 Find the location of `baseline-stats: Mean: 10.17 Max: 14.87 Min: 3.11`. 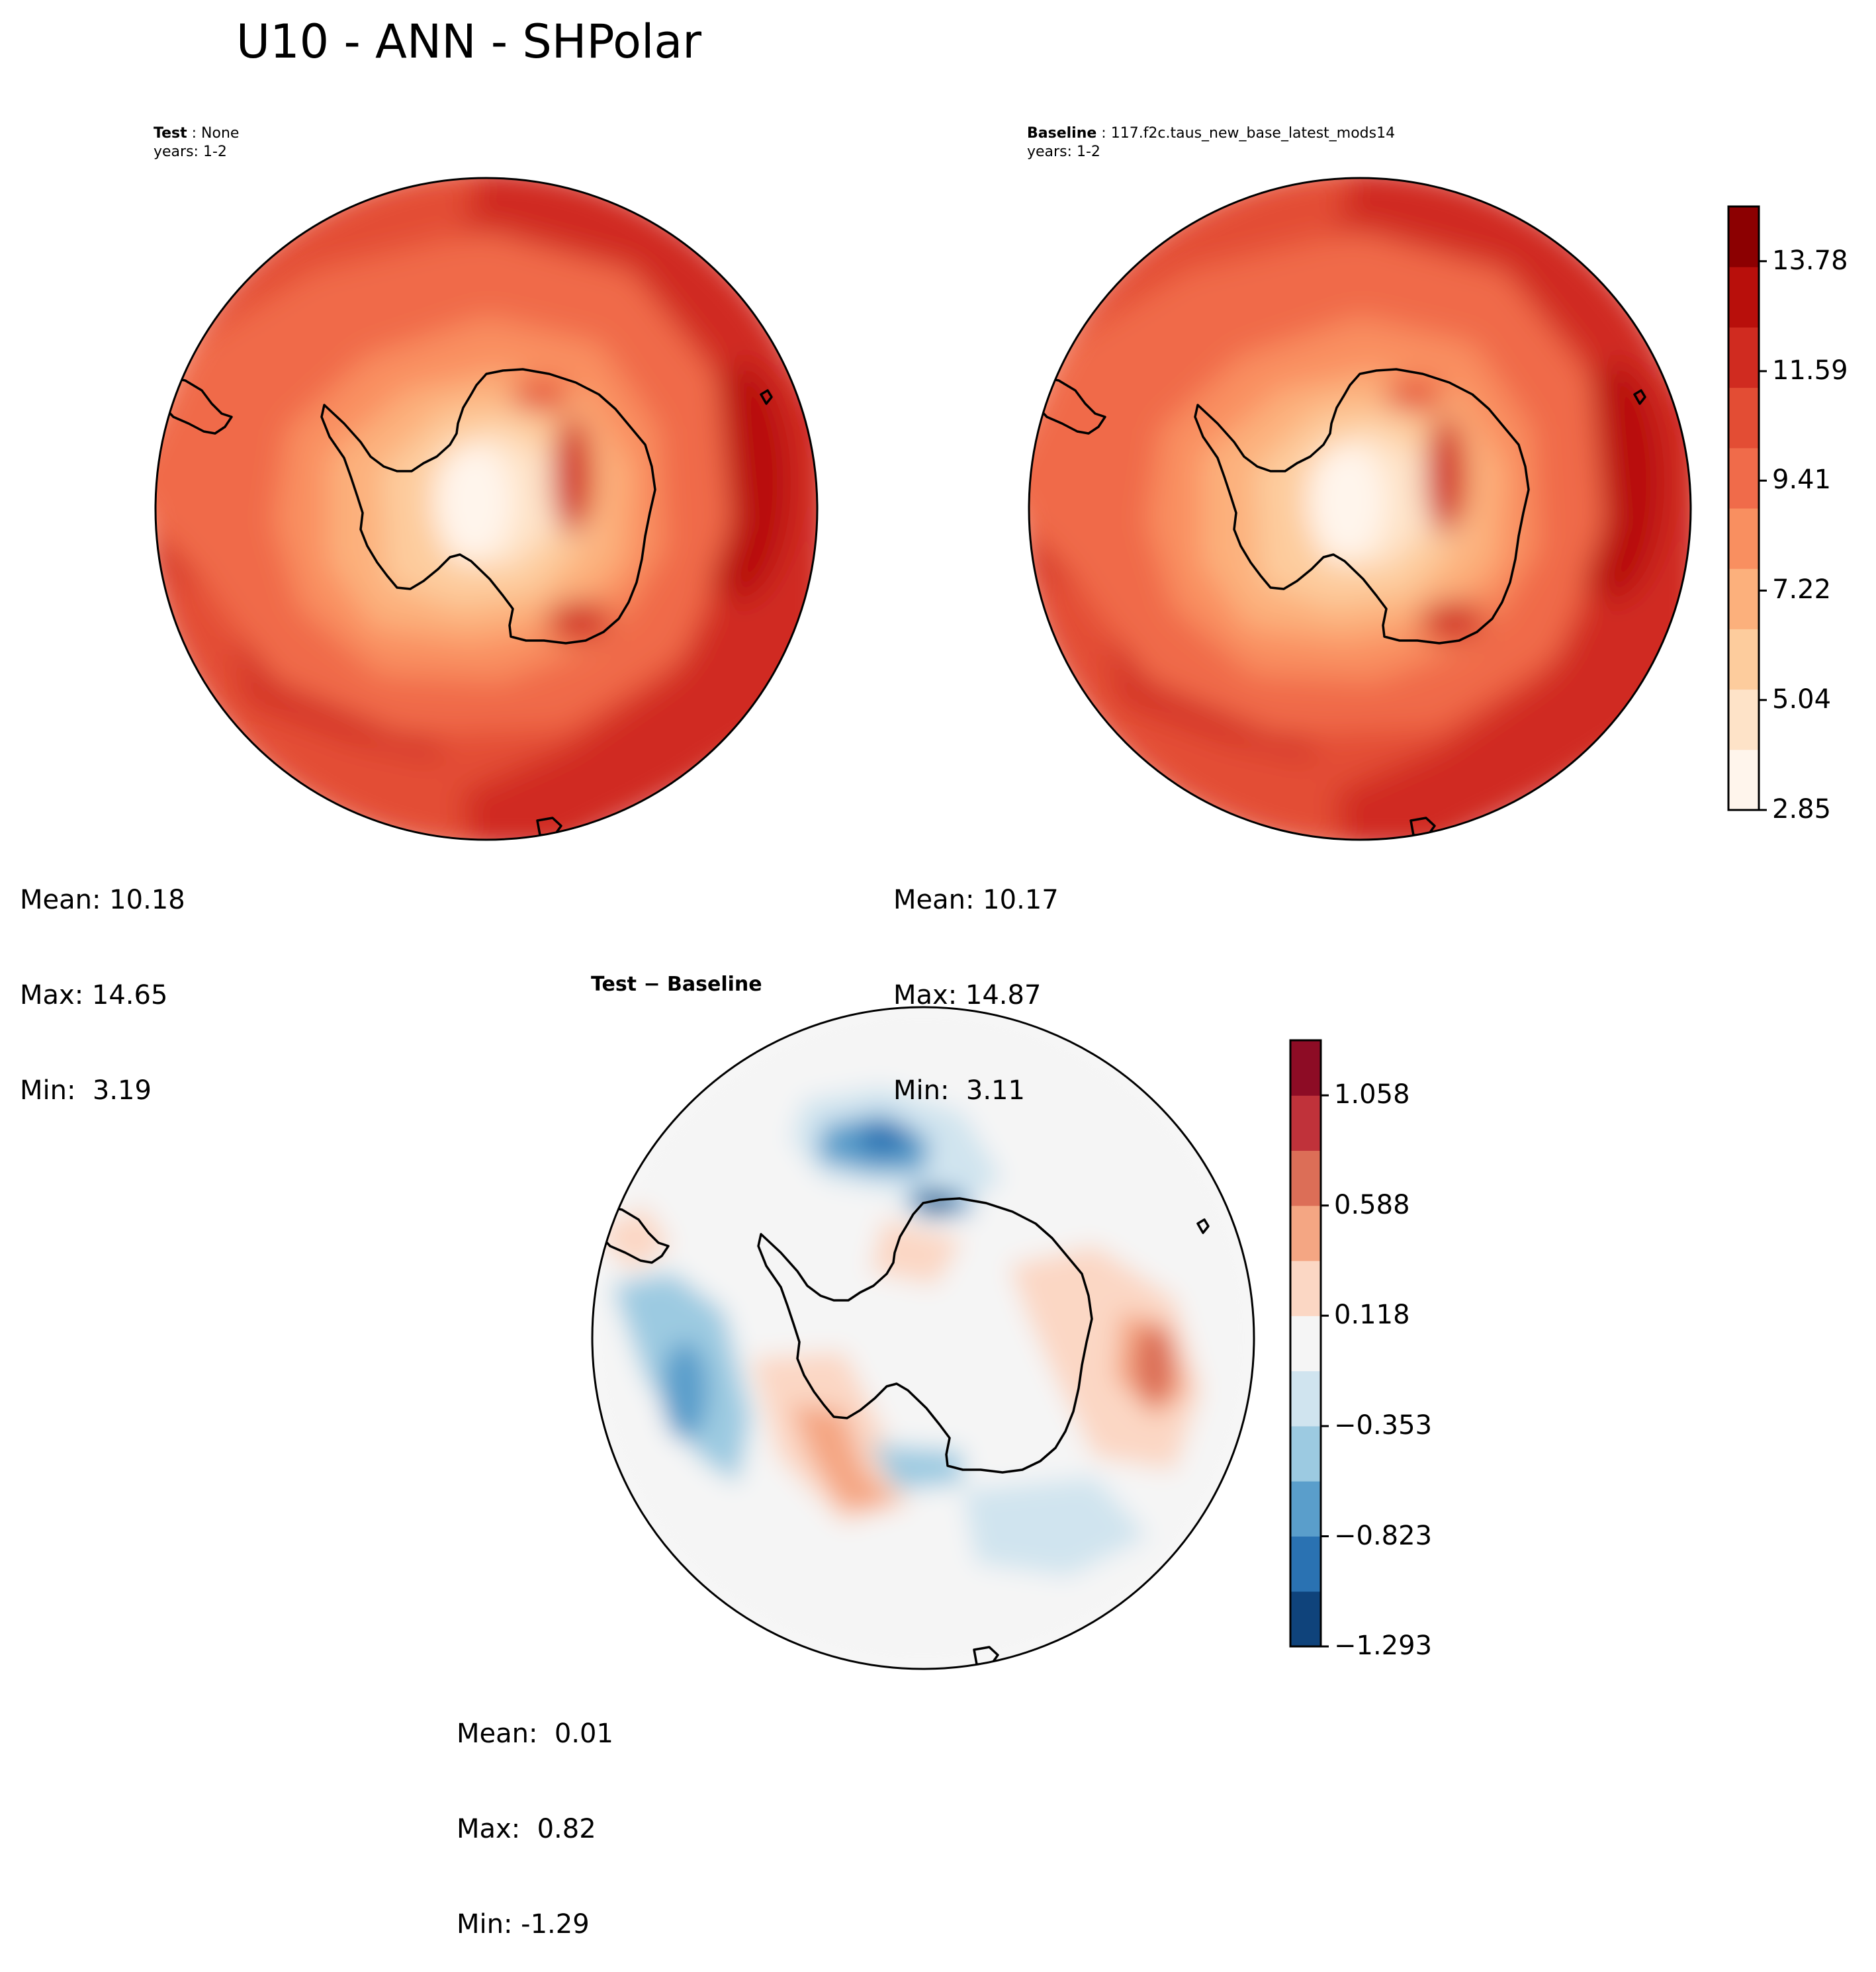

baseline-stats: Mean: 10.17 Max: 14.87 Min: 3.11 is located at coordinates (976, 979).